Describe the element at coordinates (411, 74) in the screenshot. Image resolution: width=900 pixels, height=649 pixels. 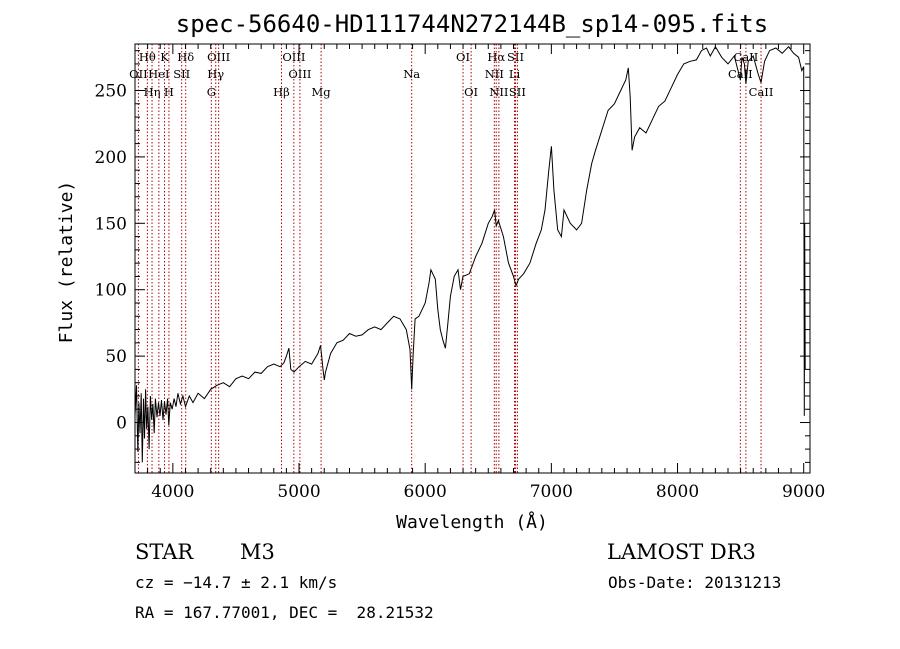
I see `line-label-14: Na` at that location.